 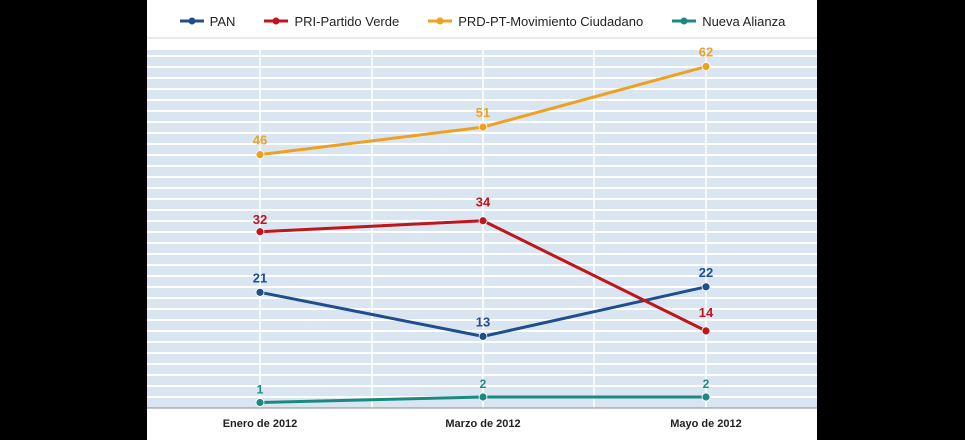 What do you see at coordinates (744, 21) in the screenshot?
I see `legend-label: Nueva Alianza` at bounding box center [744, 21].